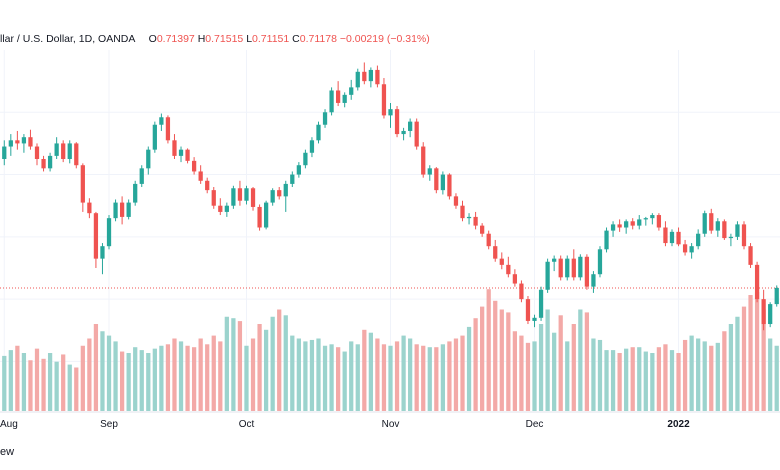  I want to click on x-tick-label: Oct, so click(247, 424).